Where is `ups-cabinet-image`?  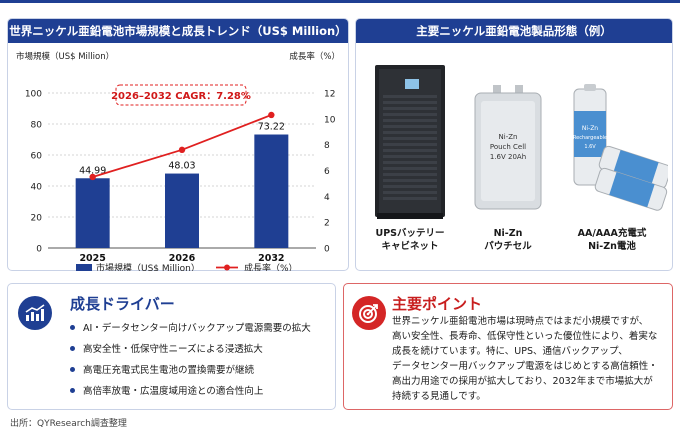
ups-cabinet-image is located at coordinates (410, 142).